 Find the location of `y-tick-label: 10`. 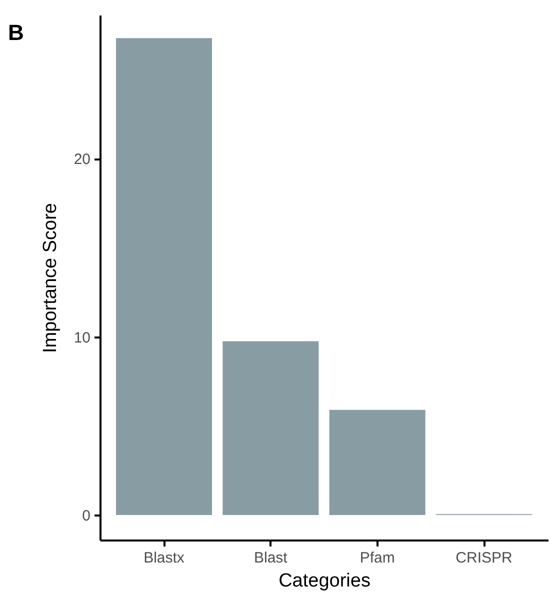

y-tick-label: 10 is located at coordinates (82, 337).